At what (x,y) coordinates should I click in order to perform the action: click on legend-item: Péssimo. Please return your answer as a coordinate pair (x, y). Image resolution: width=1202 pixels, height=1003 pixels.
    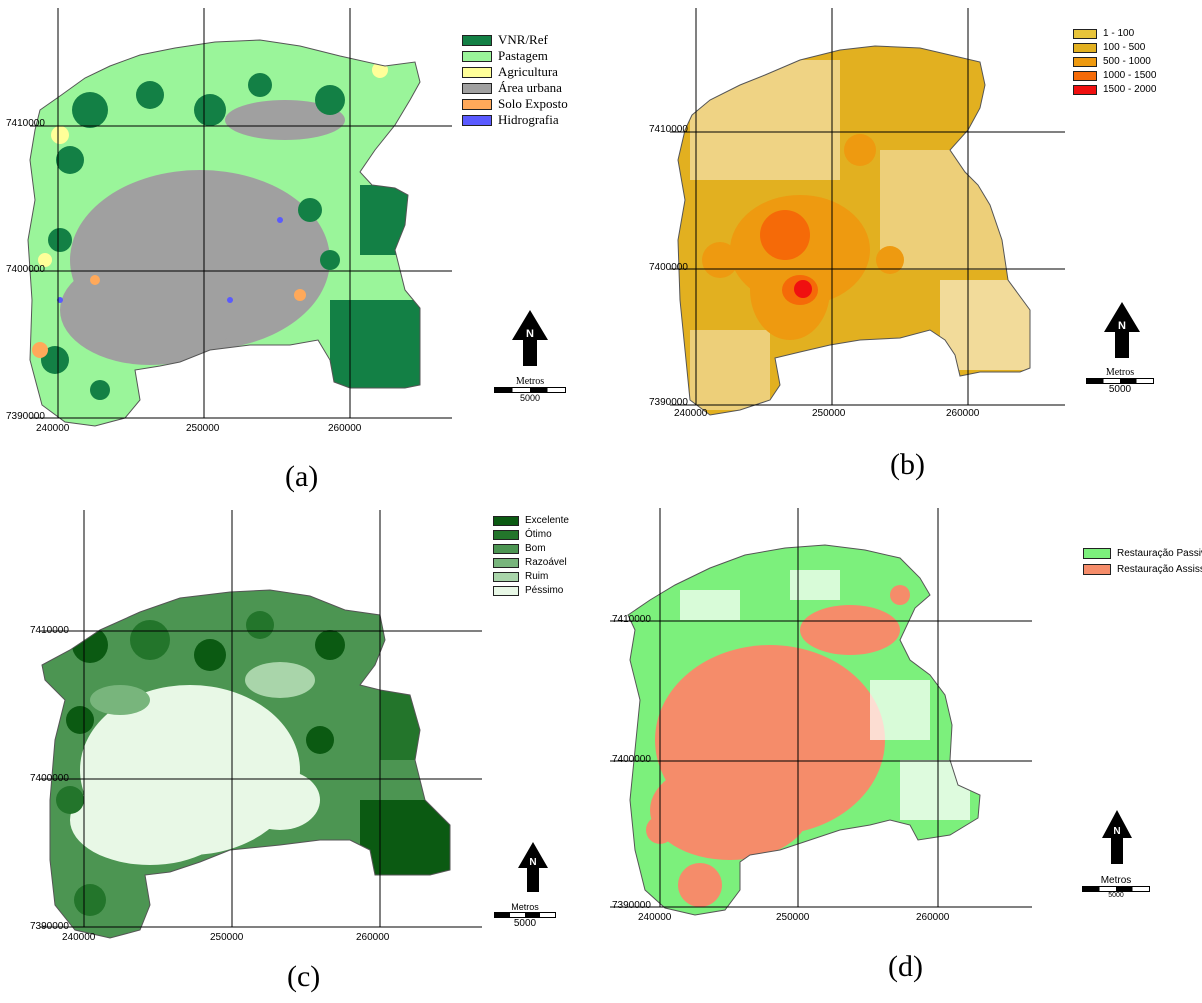
    Looking at the image, I should click on (528, 590).